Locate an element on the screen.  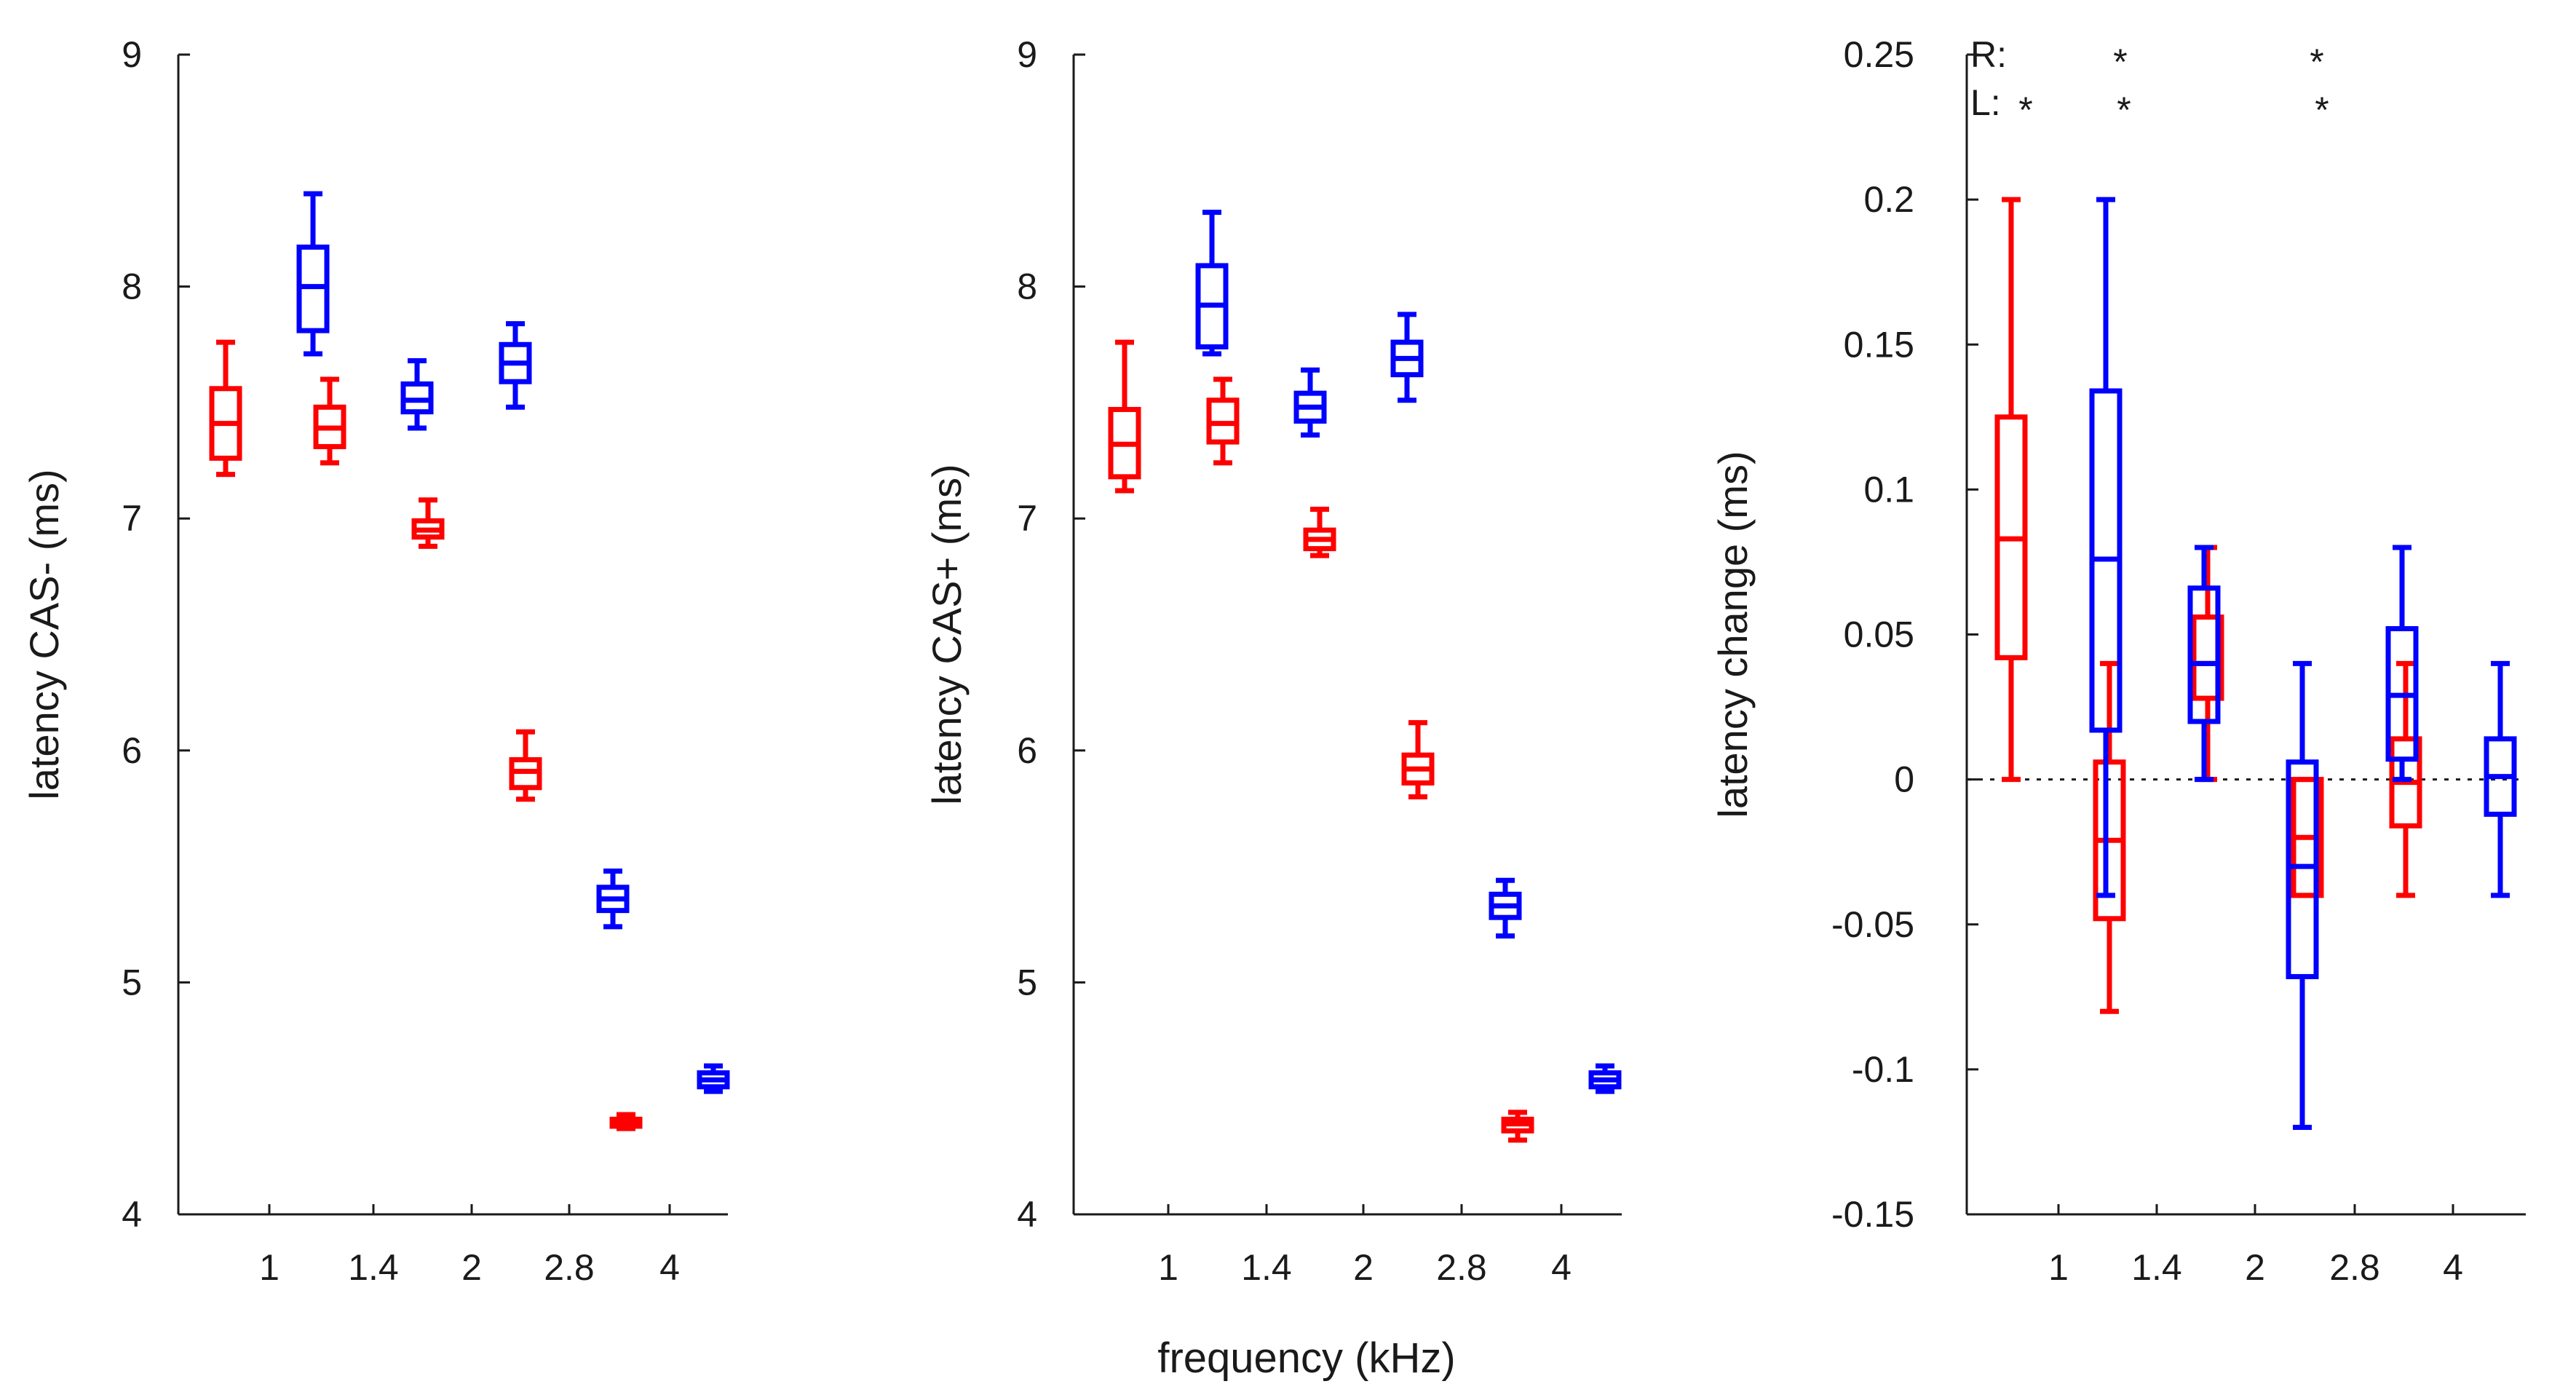
significance-row-label: L: is located at coordinates (1985, 102).